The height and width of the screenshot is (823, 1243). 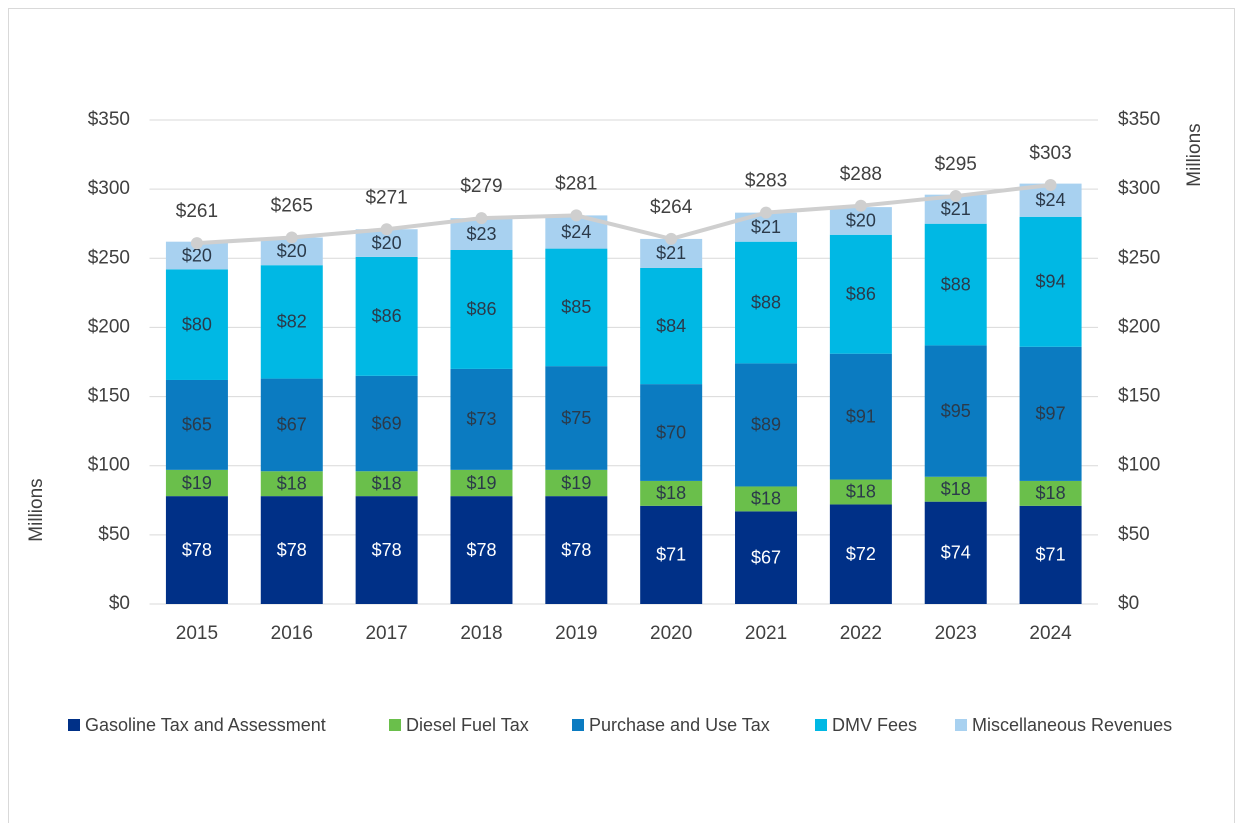 What do you see at coordinates (292, 633) in the screenshot?
I see `x-tick-label: 2016` at bounding box center [292, 633].